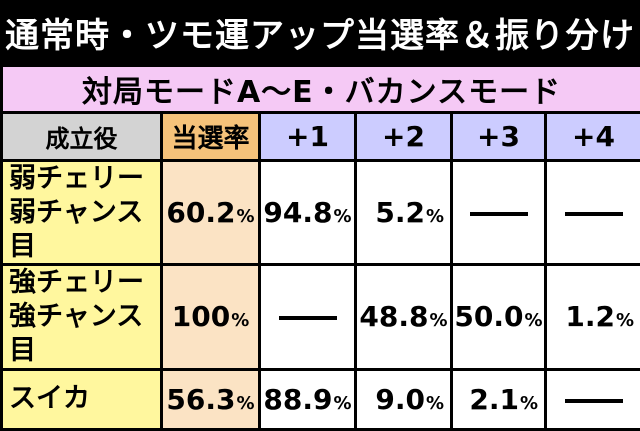 The height and width of the screenshot is (431, 640). Describe the element at coordinates (404, 137) in the screenshot. I see `col-header-plus2: +2` at that location.